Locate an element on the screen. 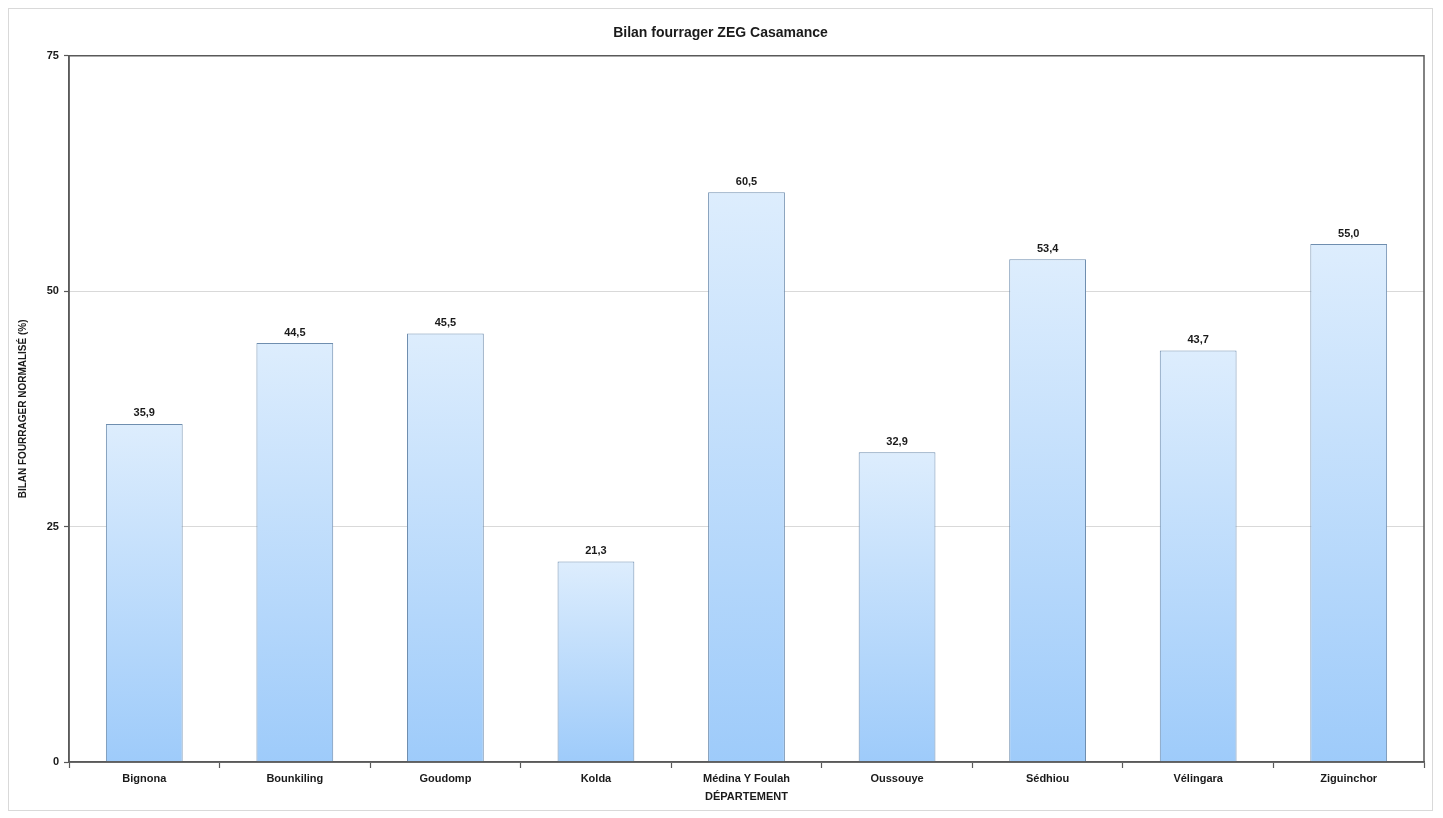 This screenshot has height=818, width=1443. y-tick-label: 0 is located at coordinates (55, 761).